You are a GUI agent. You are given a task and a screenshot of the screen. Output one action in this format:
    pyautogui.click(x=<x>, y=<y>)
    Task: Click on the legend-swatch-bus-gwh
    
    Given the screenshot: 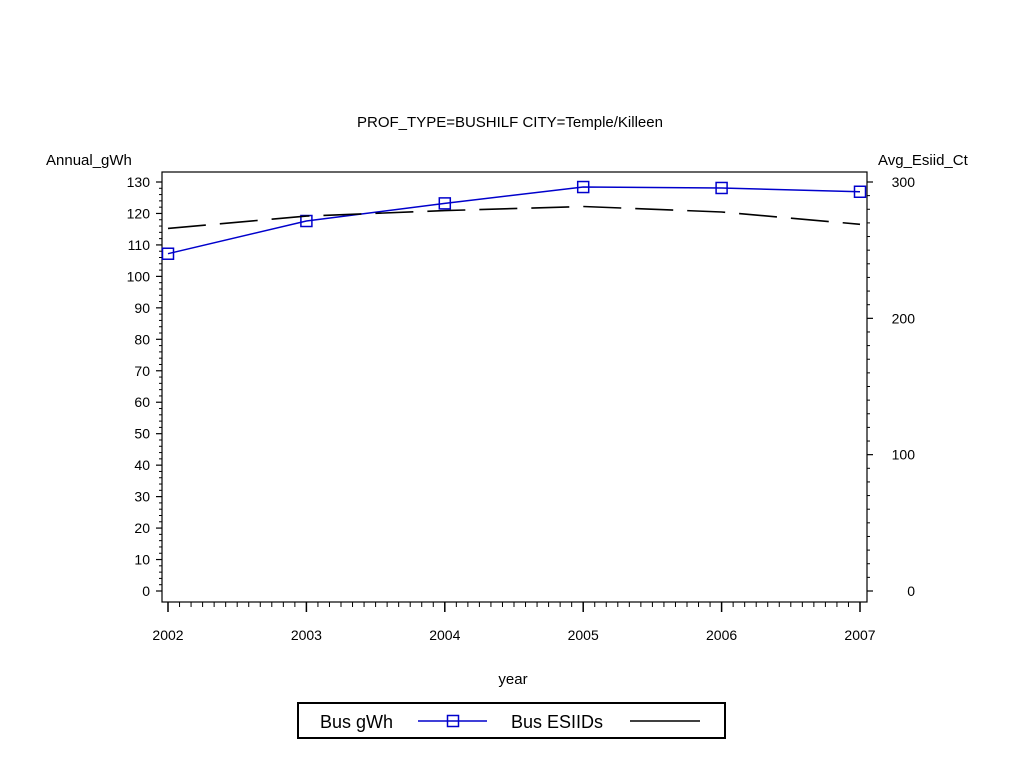 What is the action you would take?
    pyautogui.click(x=452, y=721)
    